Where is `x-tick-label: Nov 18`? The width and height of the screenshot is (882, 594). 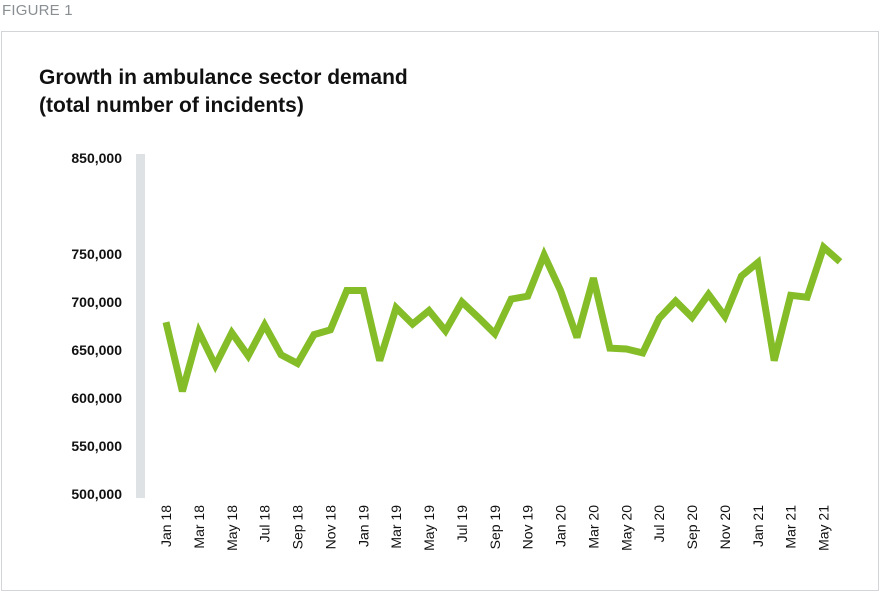 x-tick-label: Nov 18 is located at coordinates (330, 527).